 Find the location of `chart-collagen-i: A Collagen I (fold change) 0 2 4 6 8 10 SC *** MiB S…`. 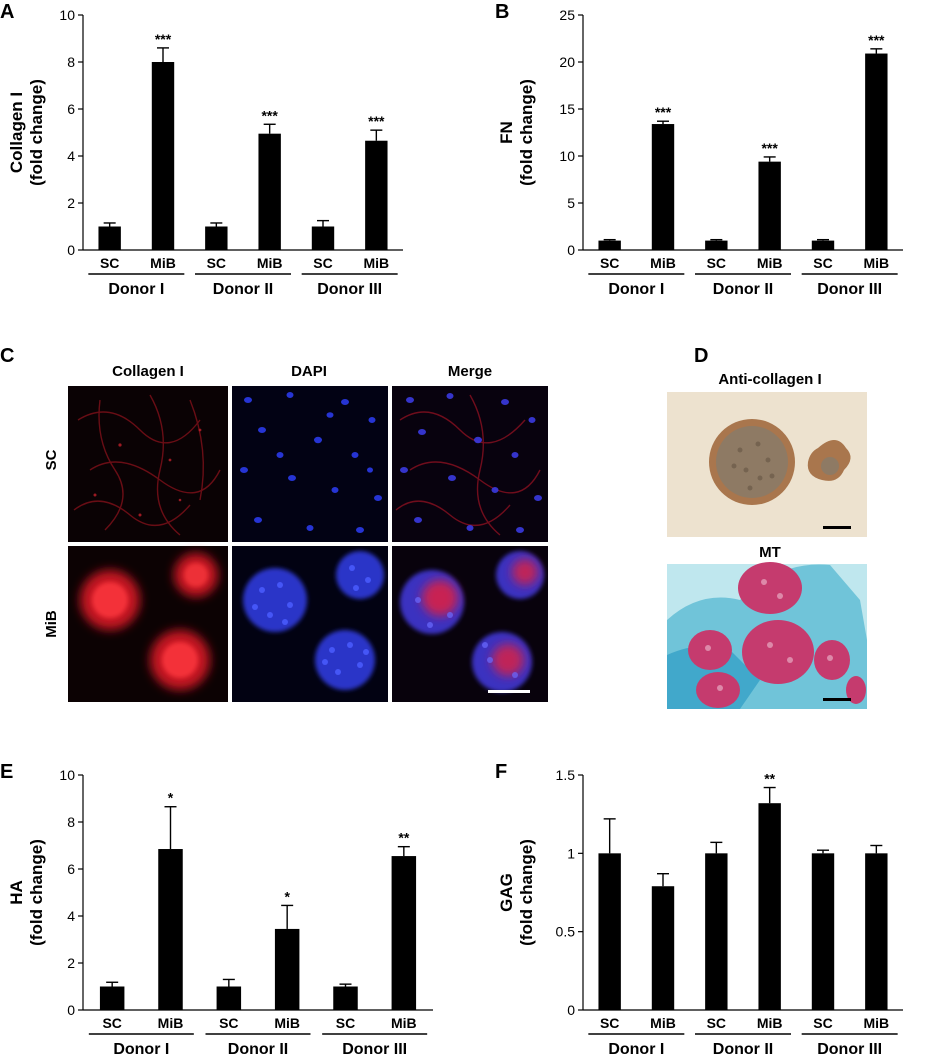

chart-collagen-i: A Collagen I (fold change) 0 2 4 6 8 10 SC *** MiB S… is located at coordinates (201, 149).